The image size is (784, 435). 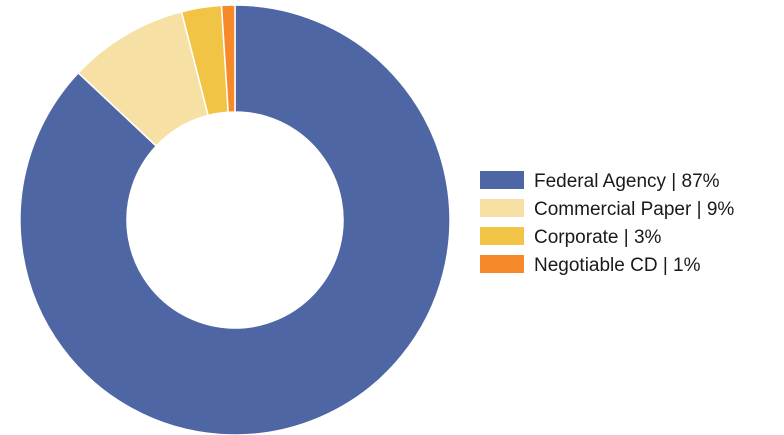 What do you see at coordinates (627, 181) in the screenshot?
I see `legend-label-federal-agency: Federal Agency | 87%` at bounding box center [627, 181].